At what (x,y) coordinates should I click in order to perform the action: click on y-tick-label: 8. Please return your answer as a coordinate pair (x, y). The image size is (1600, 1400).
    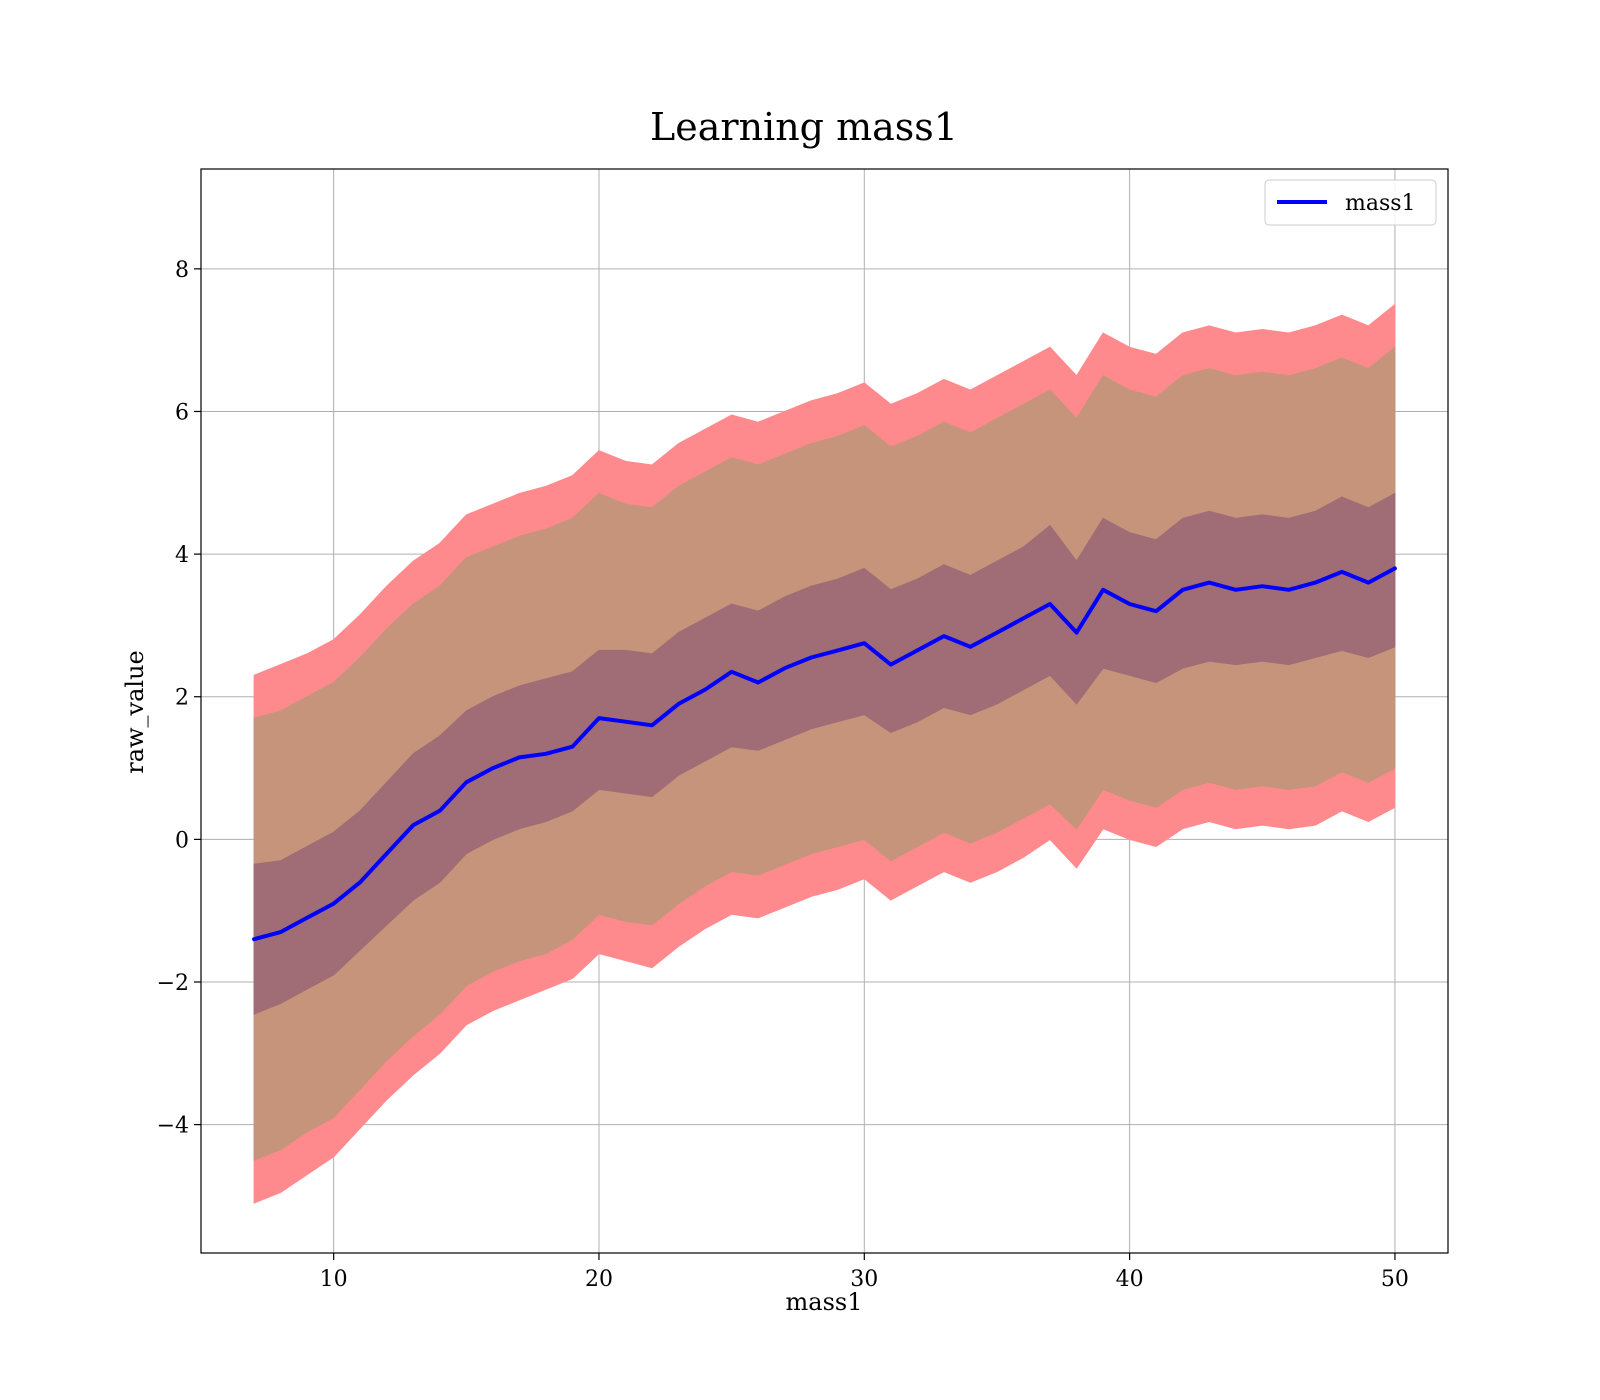
    Looking at the image, I should click on (182, 270).